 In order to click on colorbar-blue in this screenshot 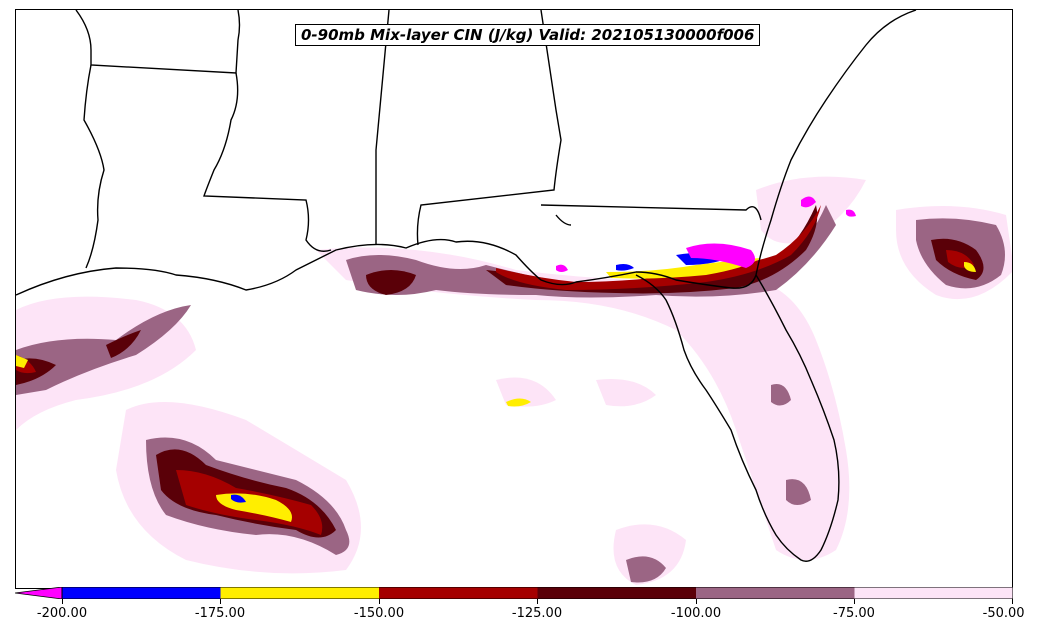, I will do `click(141, 593)`.